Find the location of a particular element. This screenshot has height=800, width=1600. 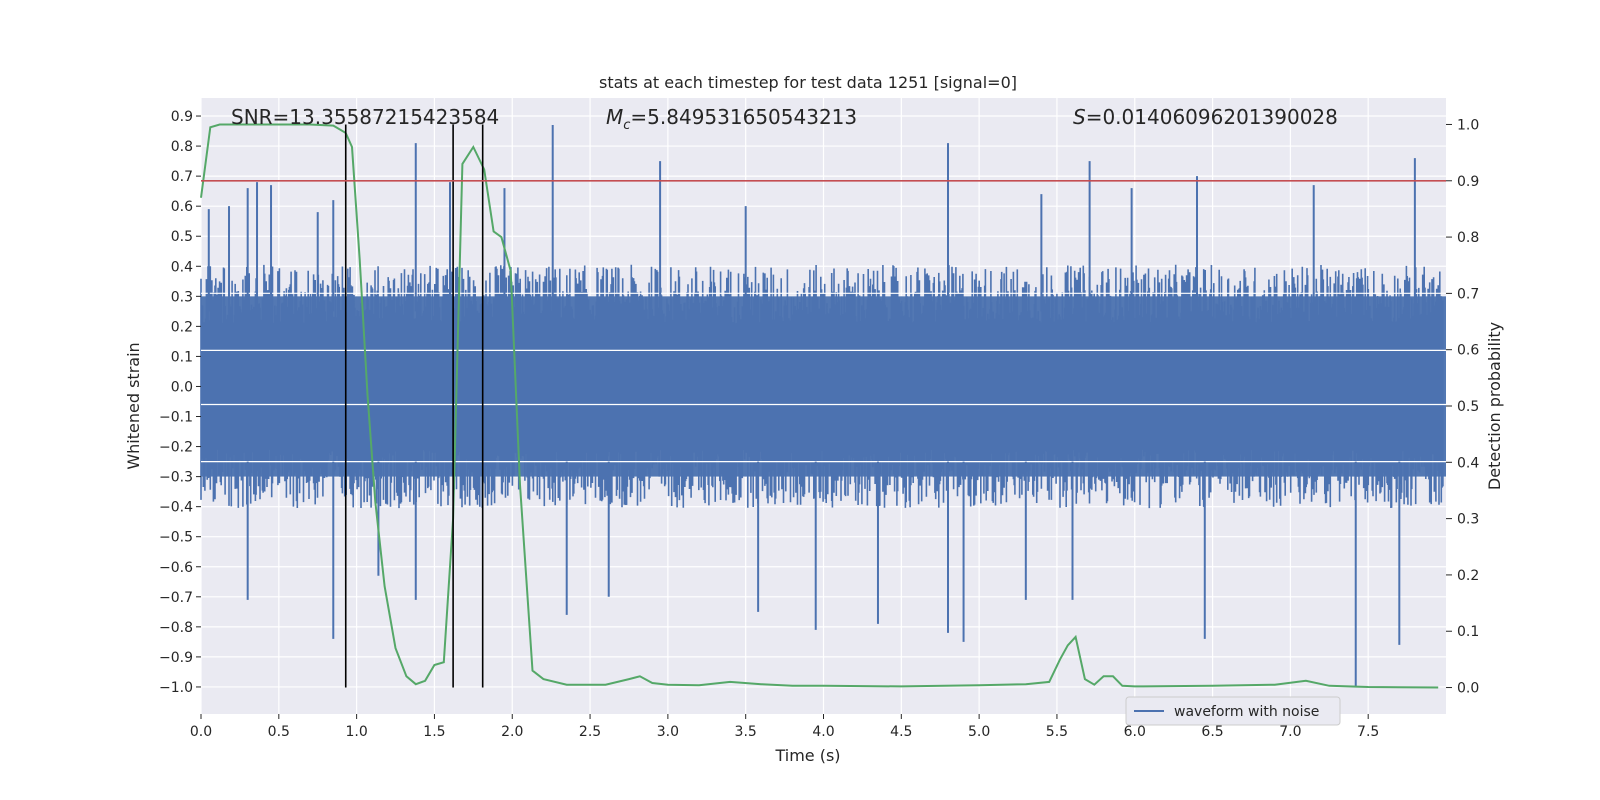

x-tick-label: 4.0 is located at coordinates (823, 732).